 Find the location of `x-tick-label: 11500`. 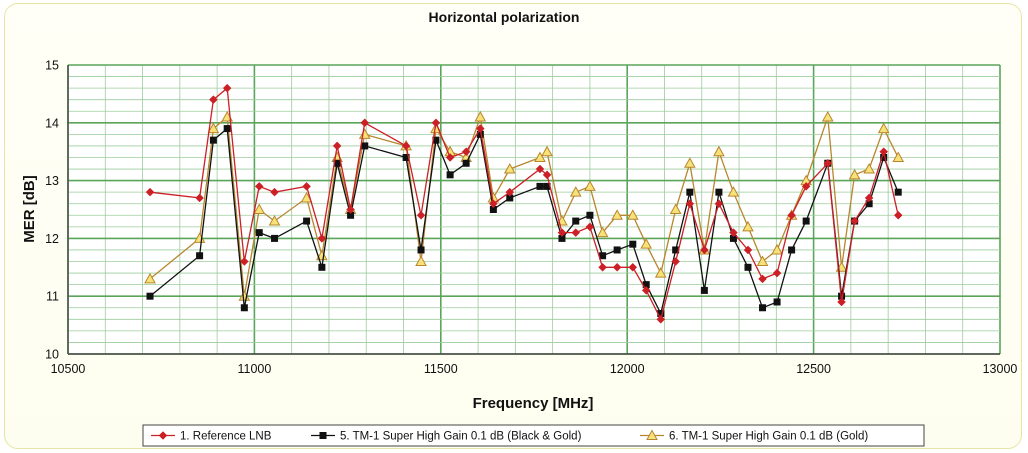

x-tick-label: 11500 is located at coordinates (441, 369).